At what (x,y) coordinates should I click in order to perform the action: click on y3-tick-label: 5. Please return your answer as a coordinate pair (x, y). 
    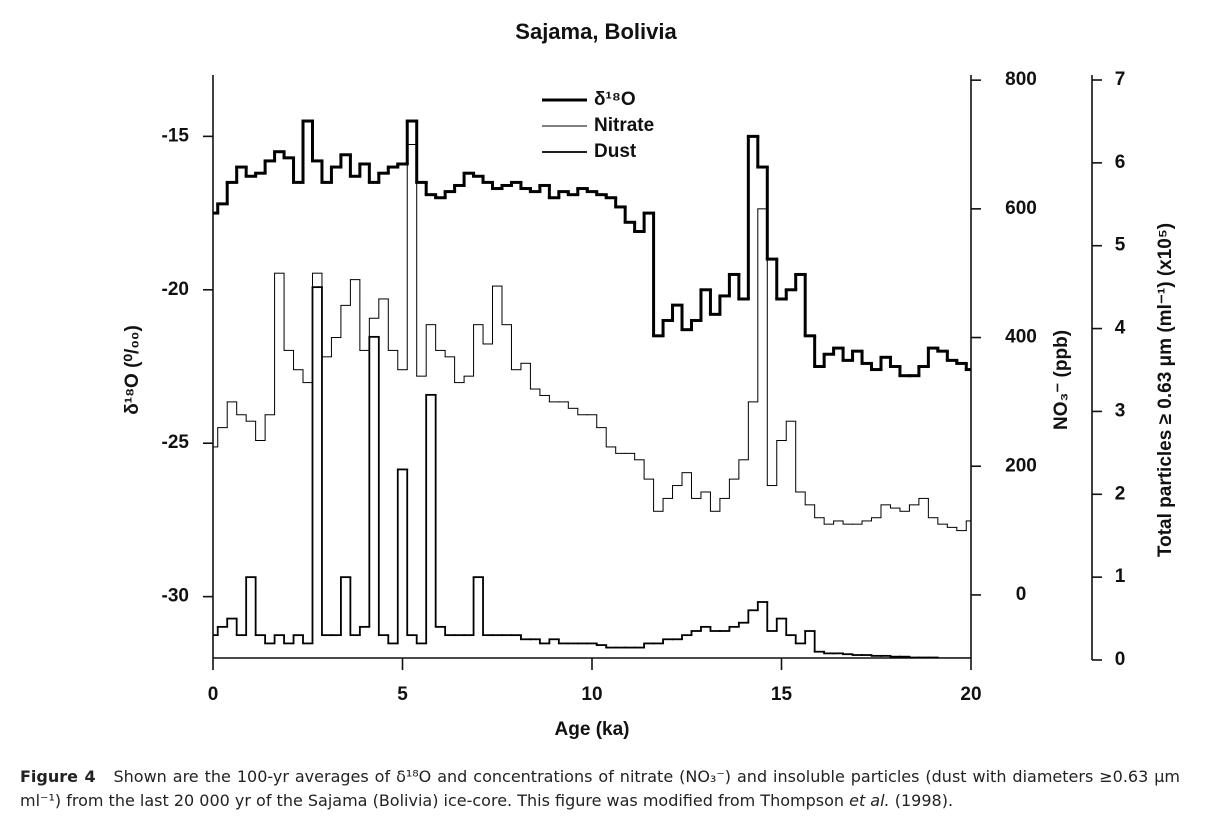
    Looking at the image, I should click on (1120, 245).